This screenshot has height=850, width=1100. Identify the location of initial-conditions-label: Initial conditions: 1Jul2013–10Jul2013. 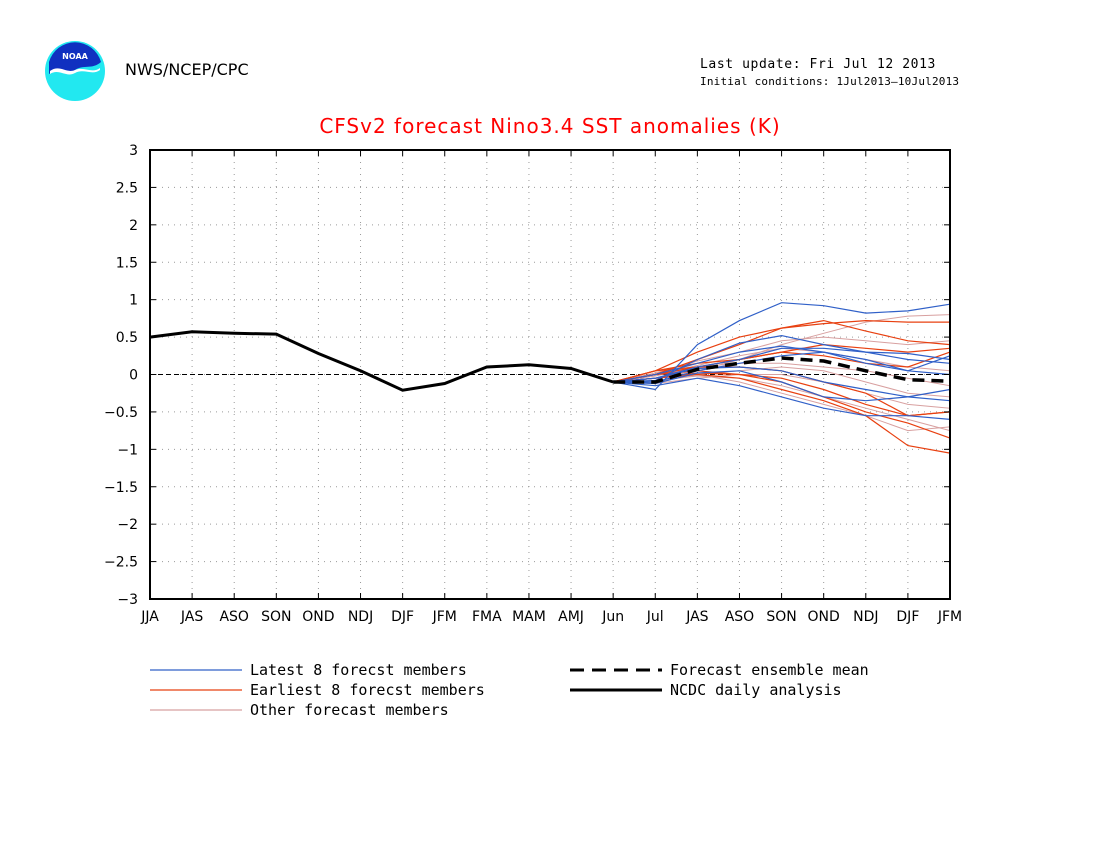
(830, 81).